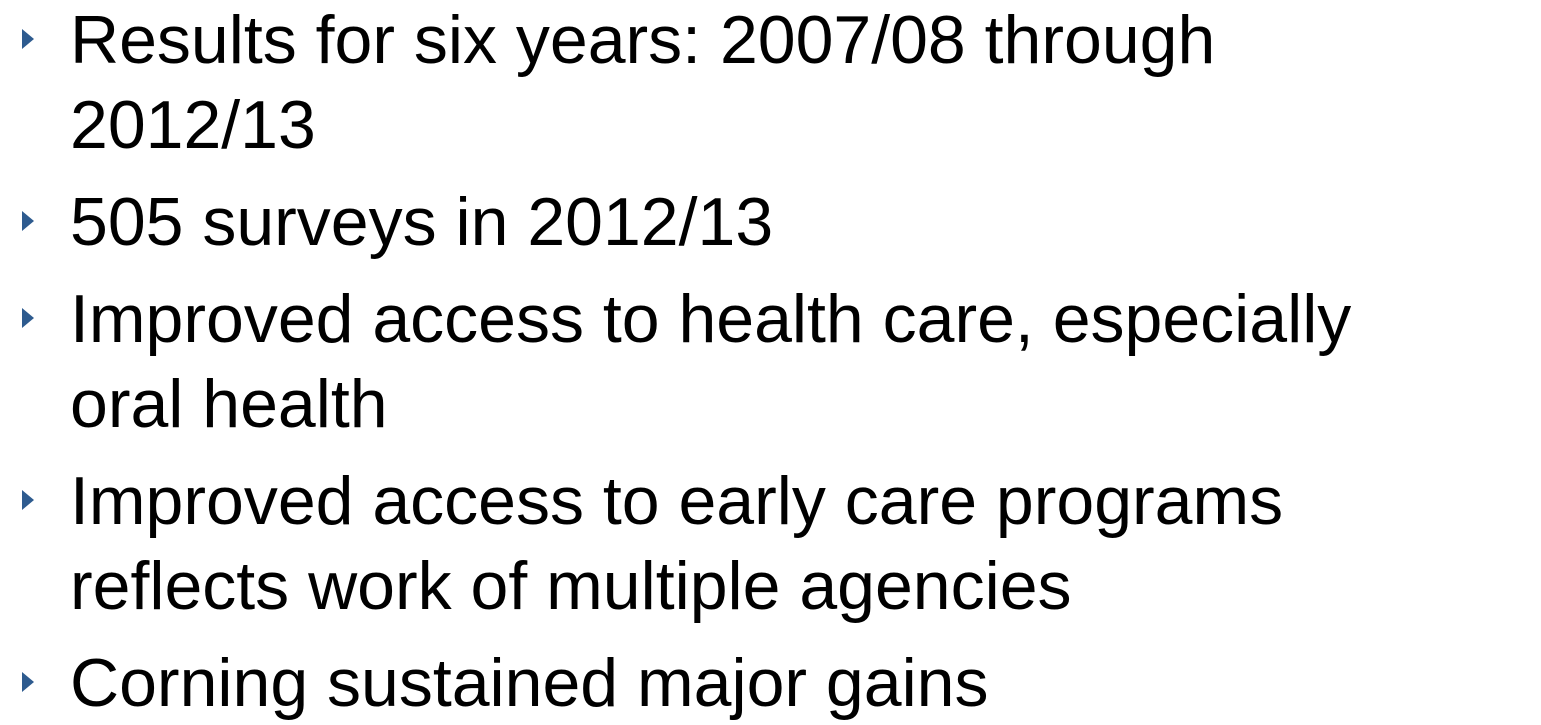 The image size is (1541, 725). Describe the element at coordinates (529, 683) in the screenshot. I see `bullet-text: Corning sustained major gains` at that location.